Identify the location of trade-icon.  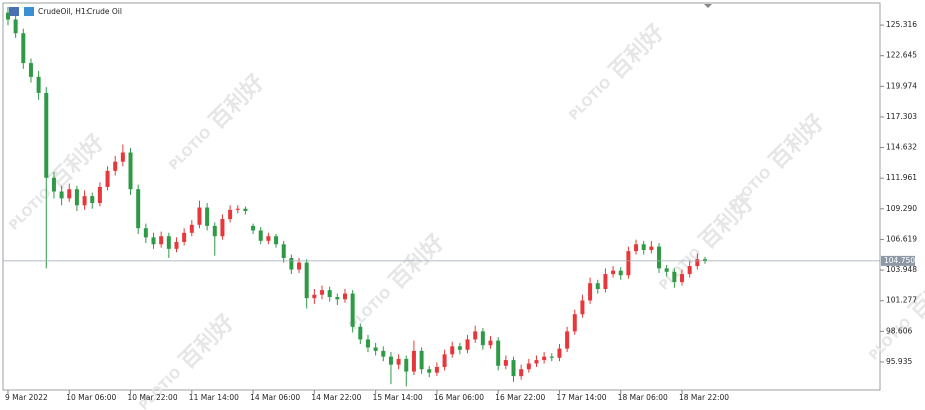
(29, 11).